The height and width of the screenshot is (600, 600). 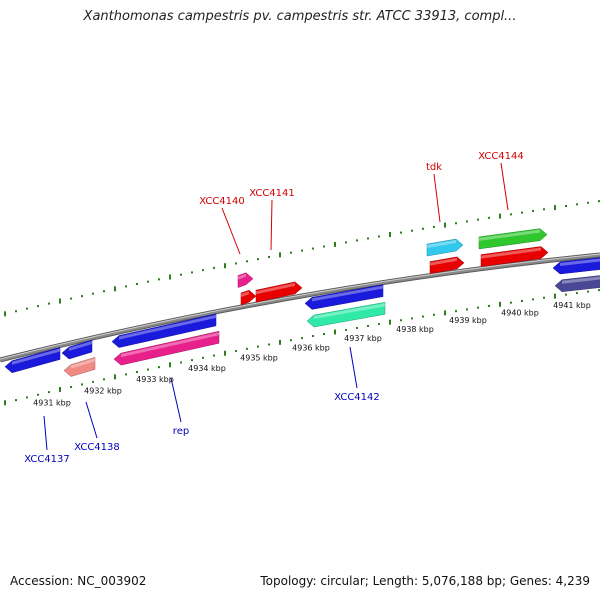 What do you see at coordinates (259, 357) in the screenshot?
I see `kbp-label: 4935 kbp` at bounding box center [259, 357].